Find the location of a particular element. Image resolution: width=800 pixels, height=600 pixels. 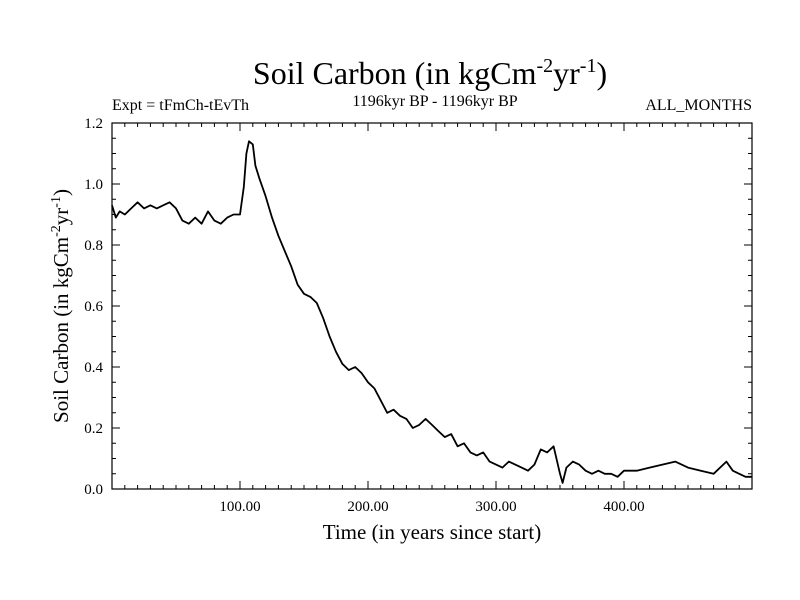

x-axis-label: Time (in years since start) is located at coordinates (432, 532).